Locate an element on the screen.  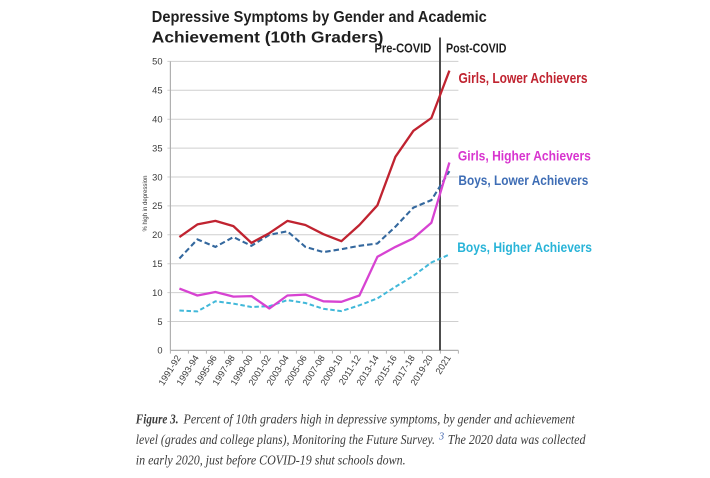
svg-text: Boys, Higher Achievers is located at coordinates (524, 247).